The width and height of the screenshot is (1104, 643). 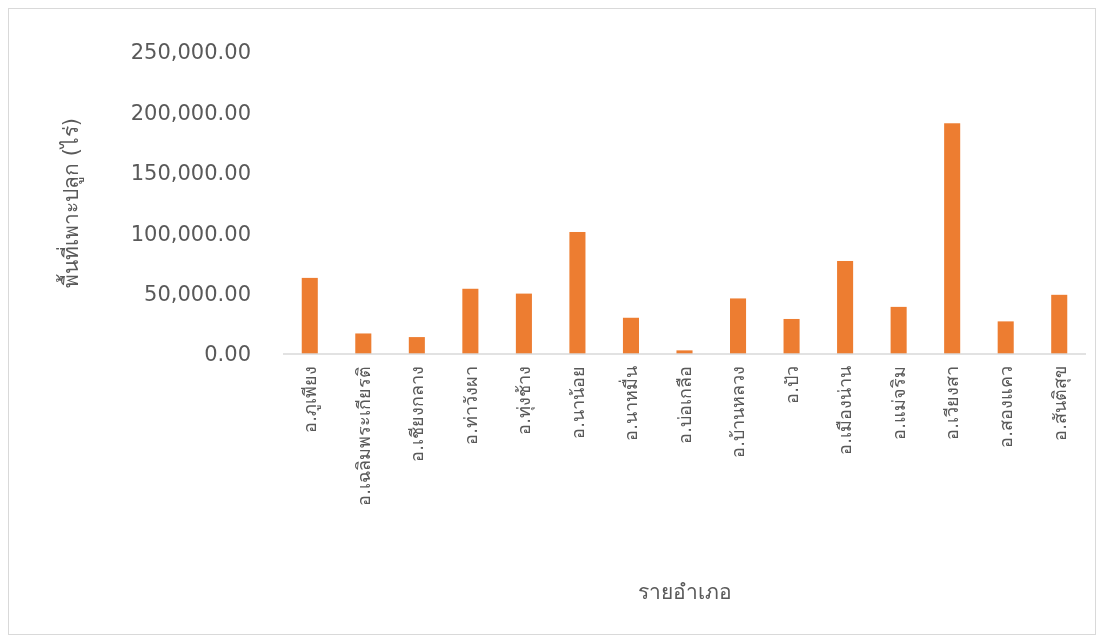 I want to click on x-tick-label: อ.สองแคว, so click(x=1005, y=407).